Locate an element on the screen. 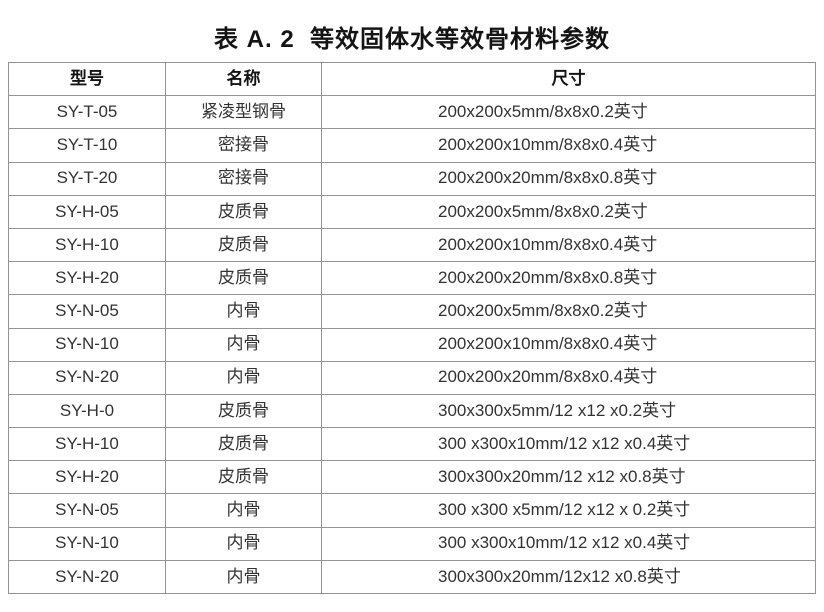 The height and width of the screenshot is (612, 824). cell-size: 300x300x20mm/12x12 x0.8英寸 is located at coordinates (568, 577).